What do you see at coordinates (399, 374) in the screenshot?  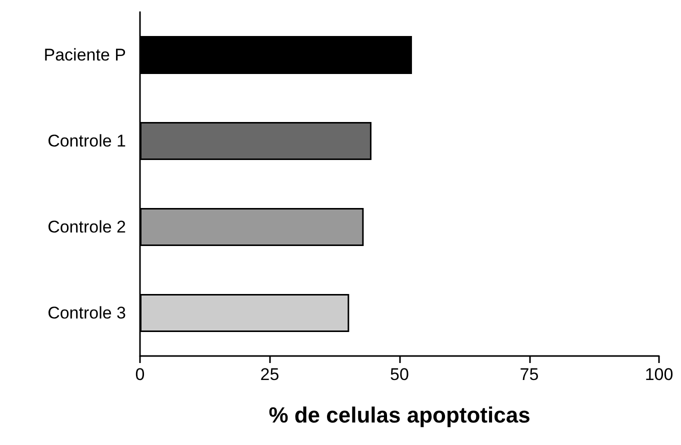 I see `x-tick-label: 50` at bounding box center [399, 374].